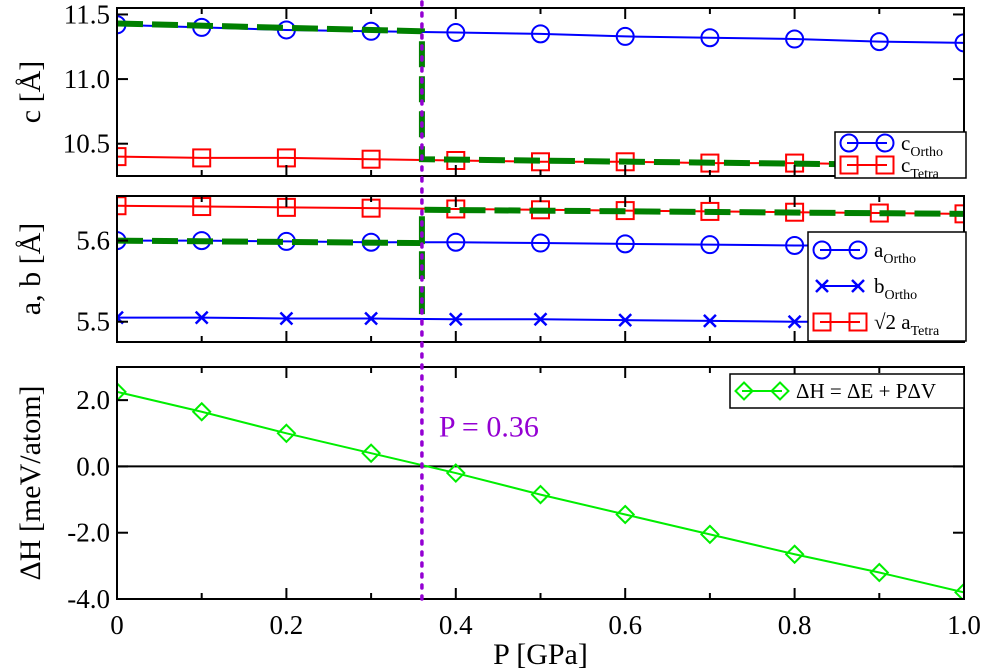  Describe the element at coordinates (86, 144) in the screenshot. I see `ytick-label-top-0: 10.5` at that location.